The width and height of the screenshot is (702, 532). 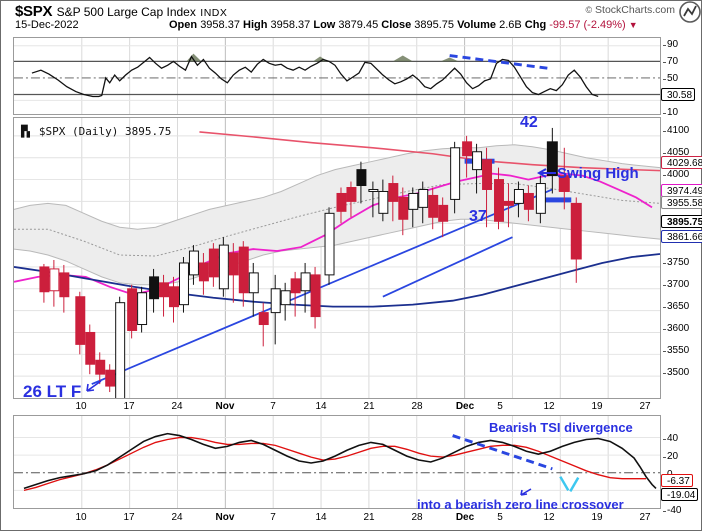 I want to click on xtick-nov: Nov, so click(x=225, y=517).